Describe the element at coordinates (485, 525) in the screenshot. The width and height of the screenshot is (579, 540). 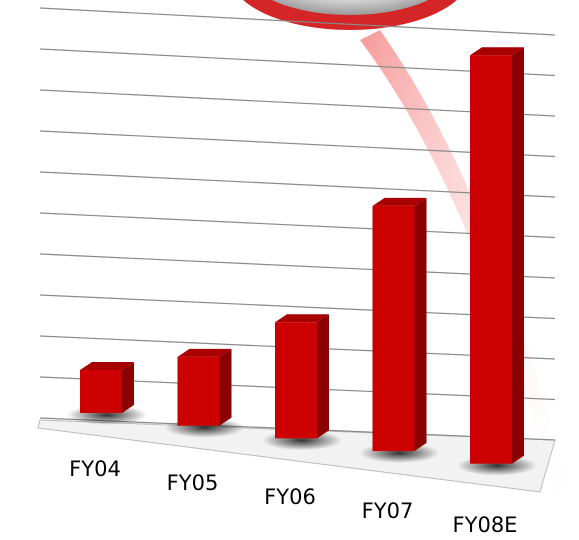
I see `x-tick-label: FY08E` at that location.